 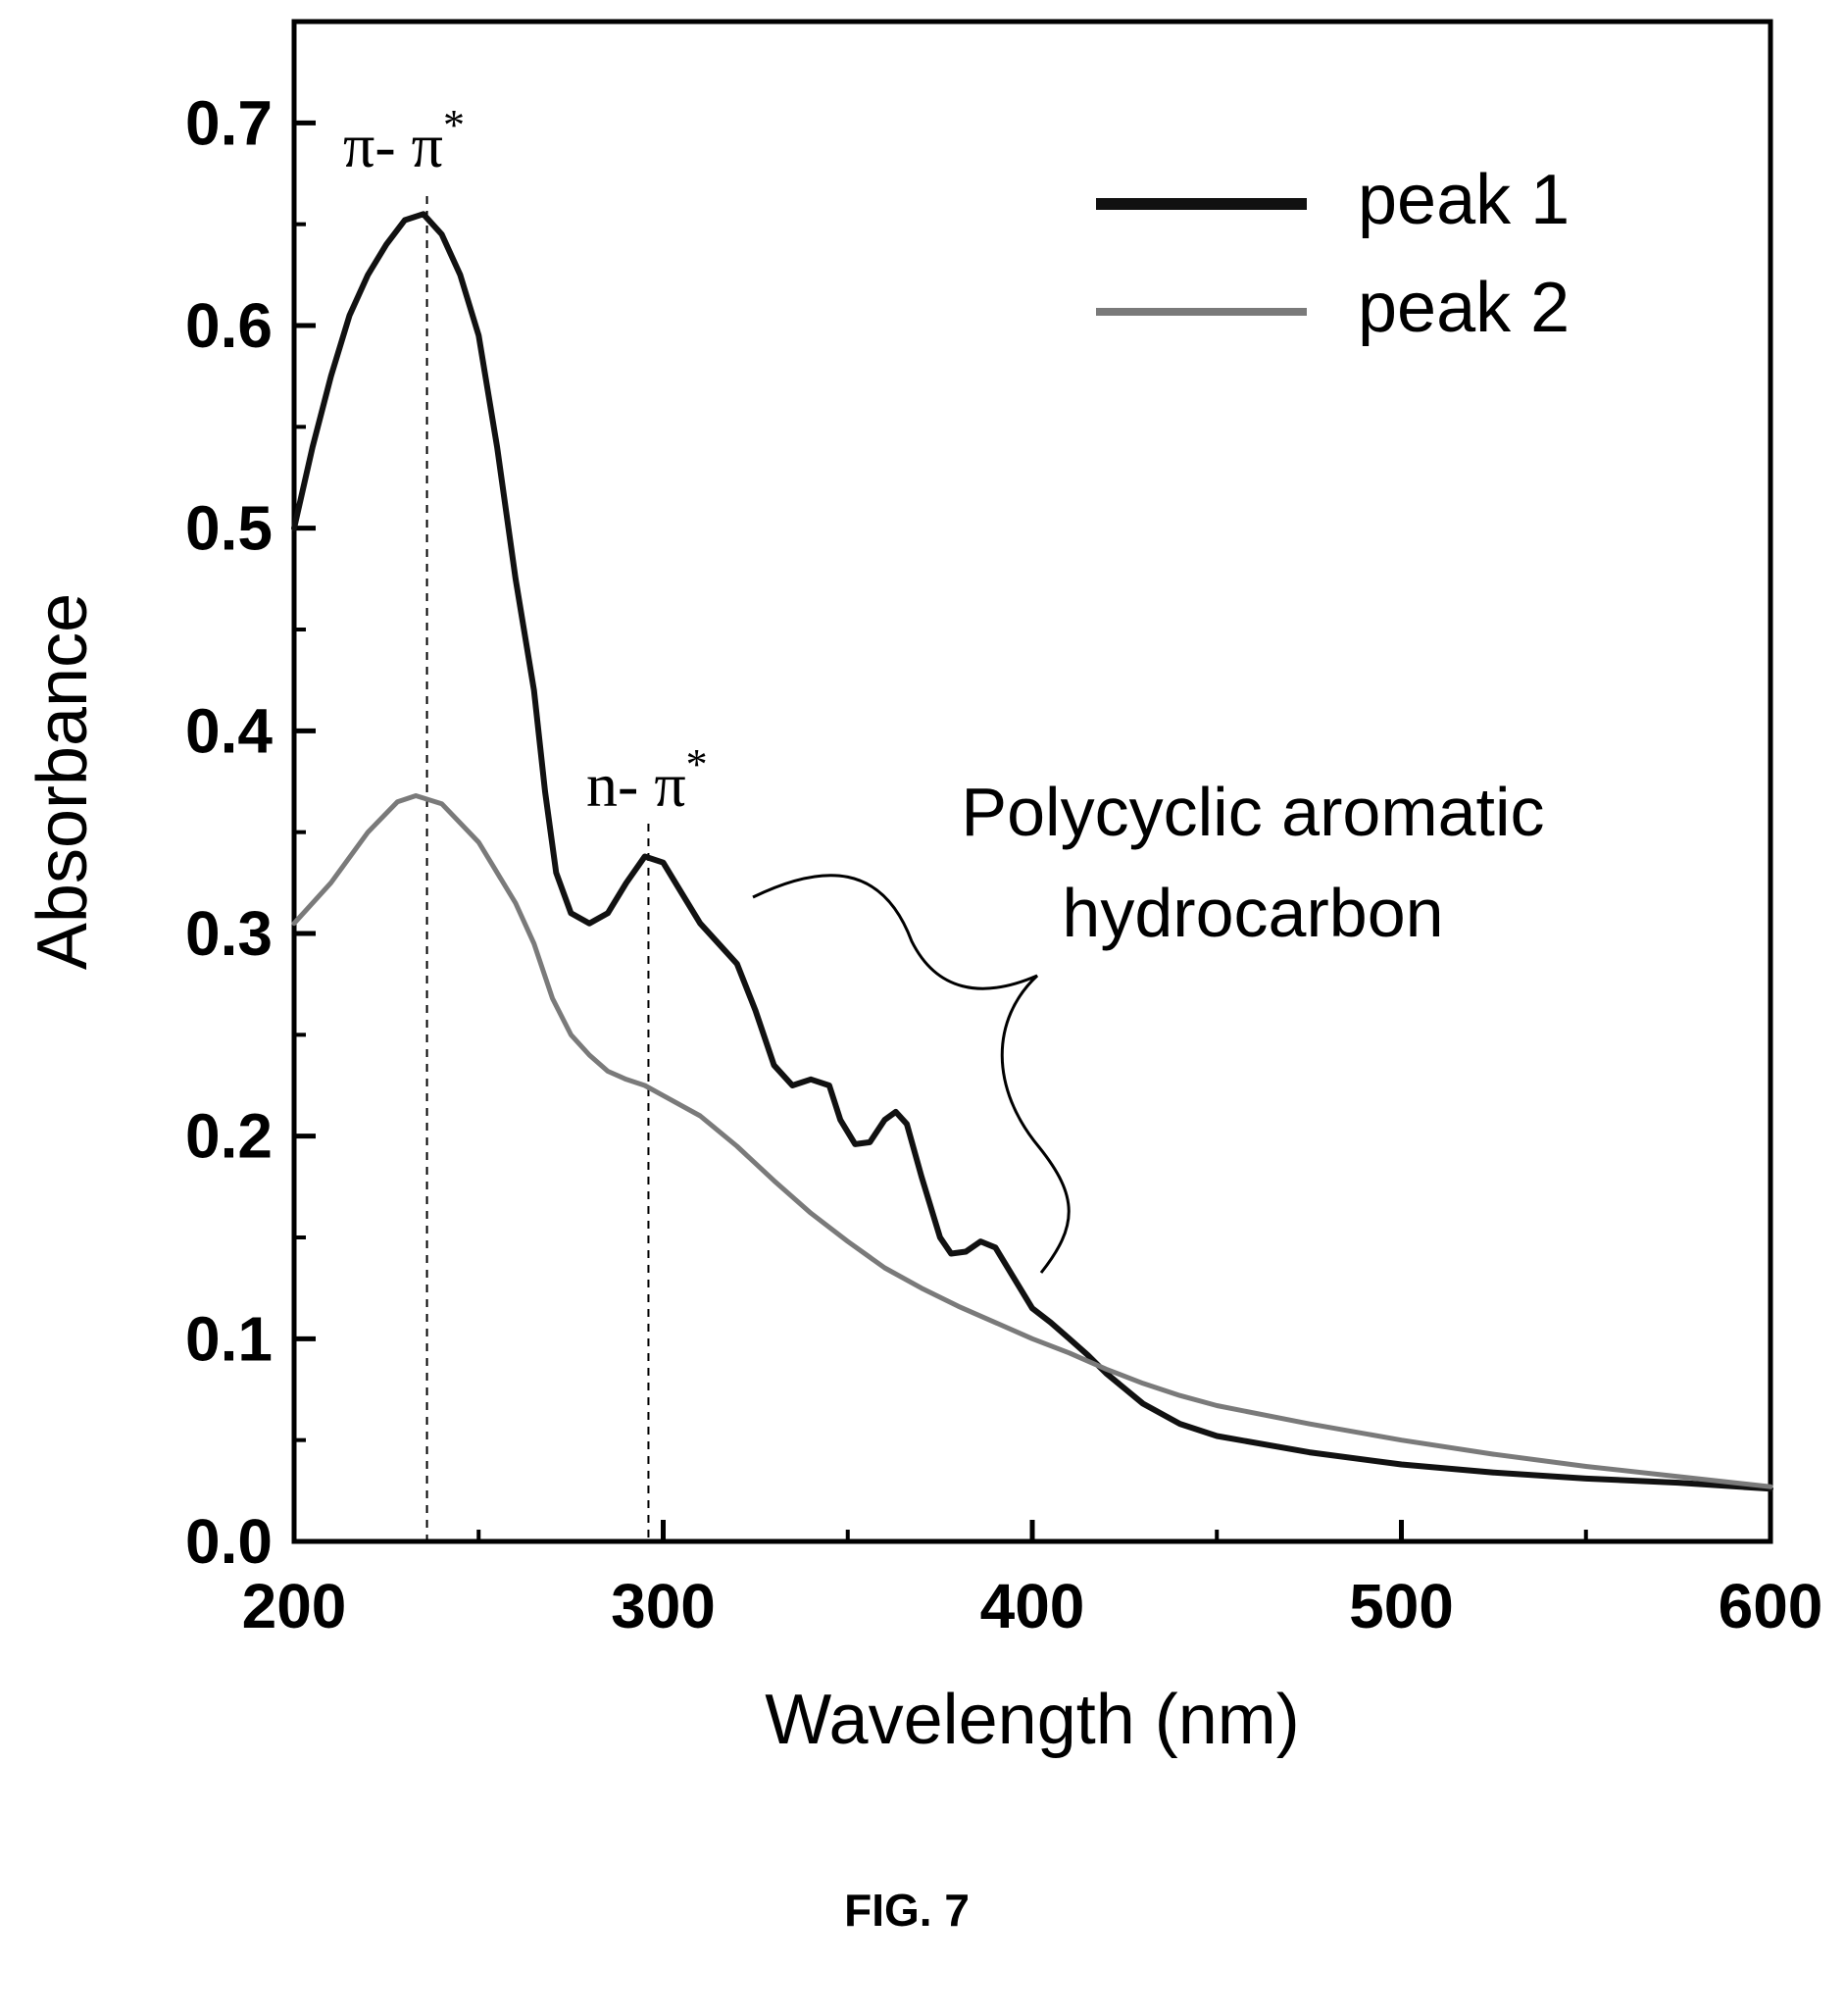 What do you see at coordinates (1333, 254) in the screenshot?
I see `legend: peak 1 peak 2` at bounding box center [1333, 254].